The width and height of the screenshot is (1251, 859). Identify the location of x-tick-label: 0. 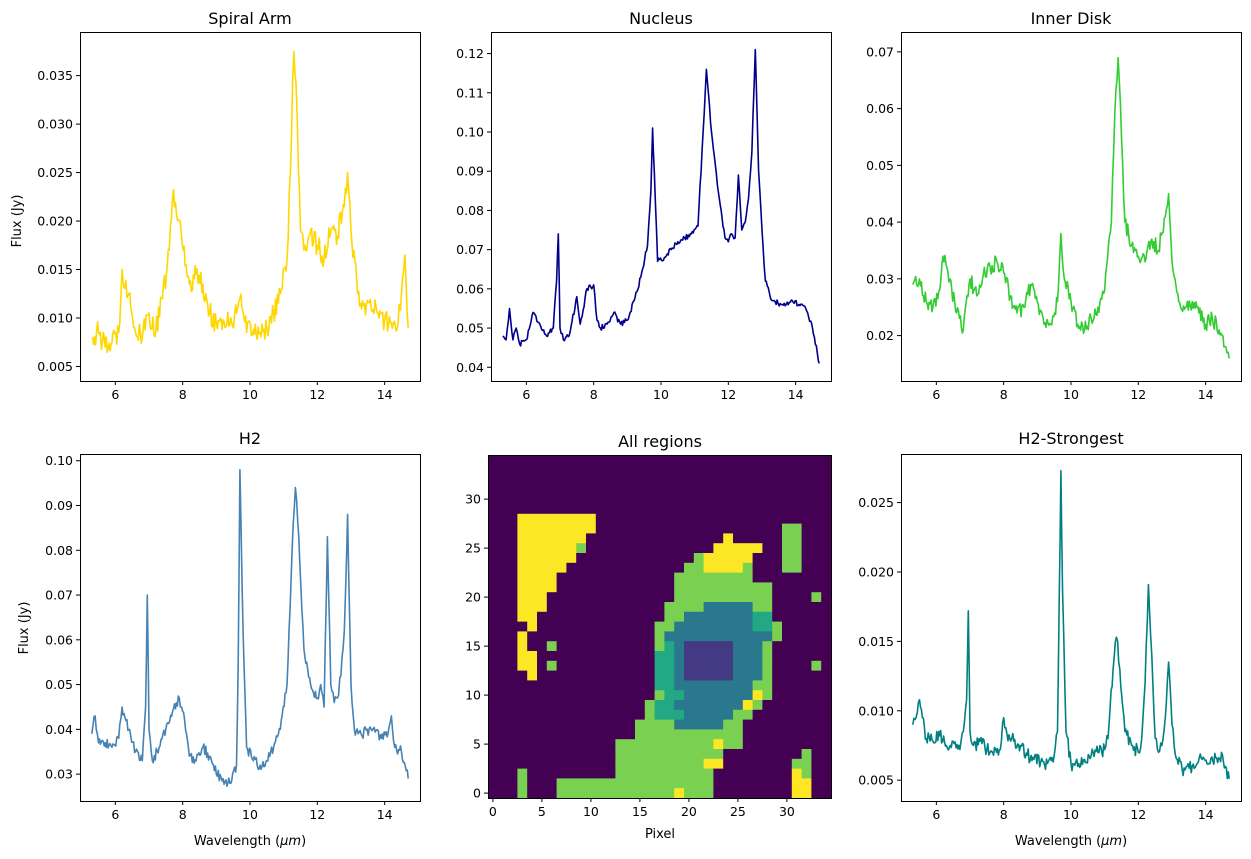
(493, 811).